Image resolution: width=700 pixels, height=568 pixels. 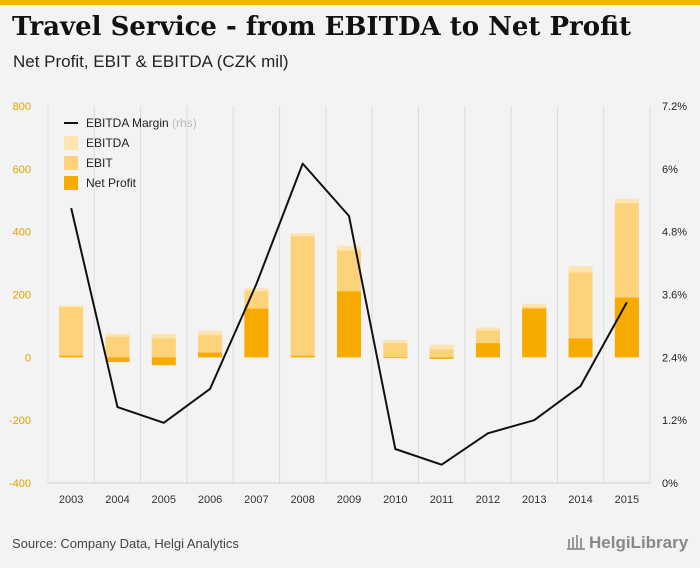 I want to click on x-axis-tick-label: 2013, so click(x=534, y=500).